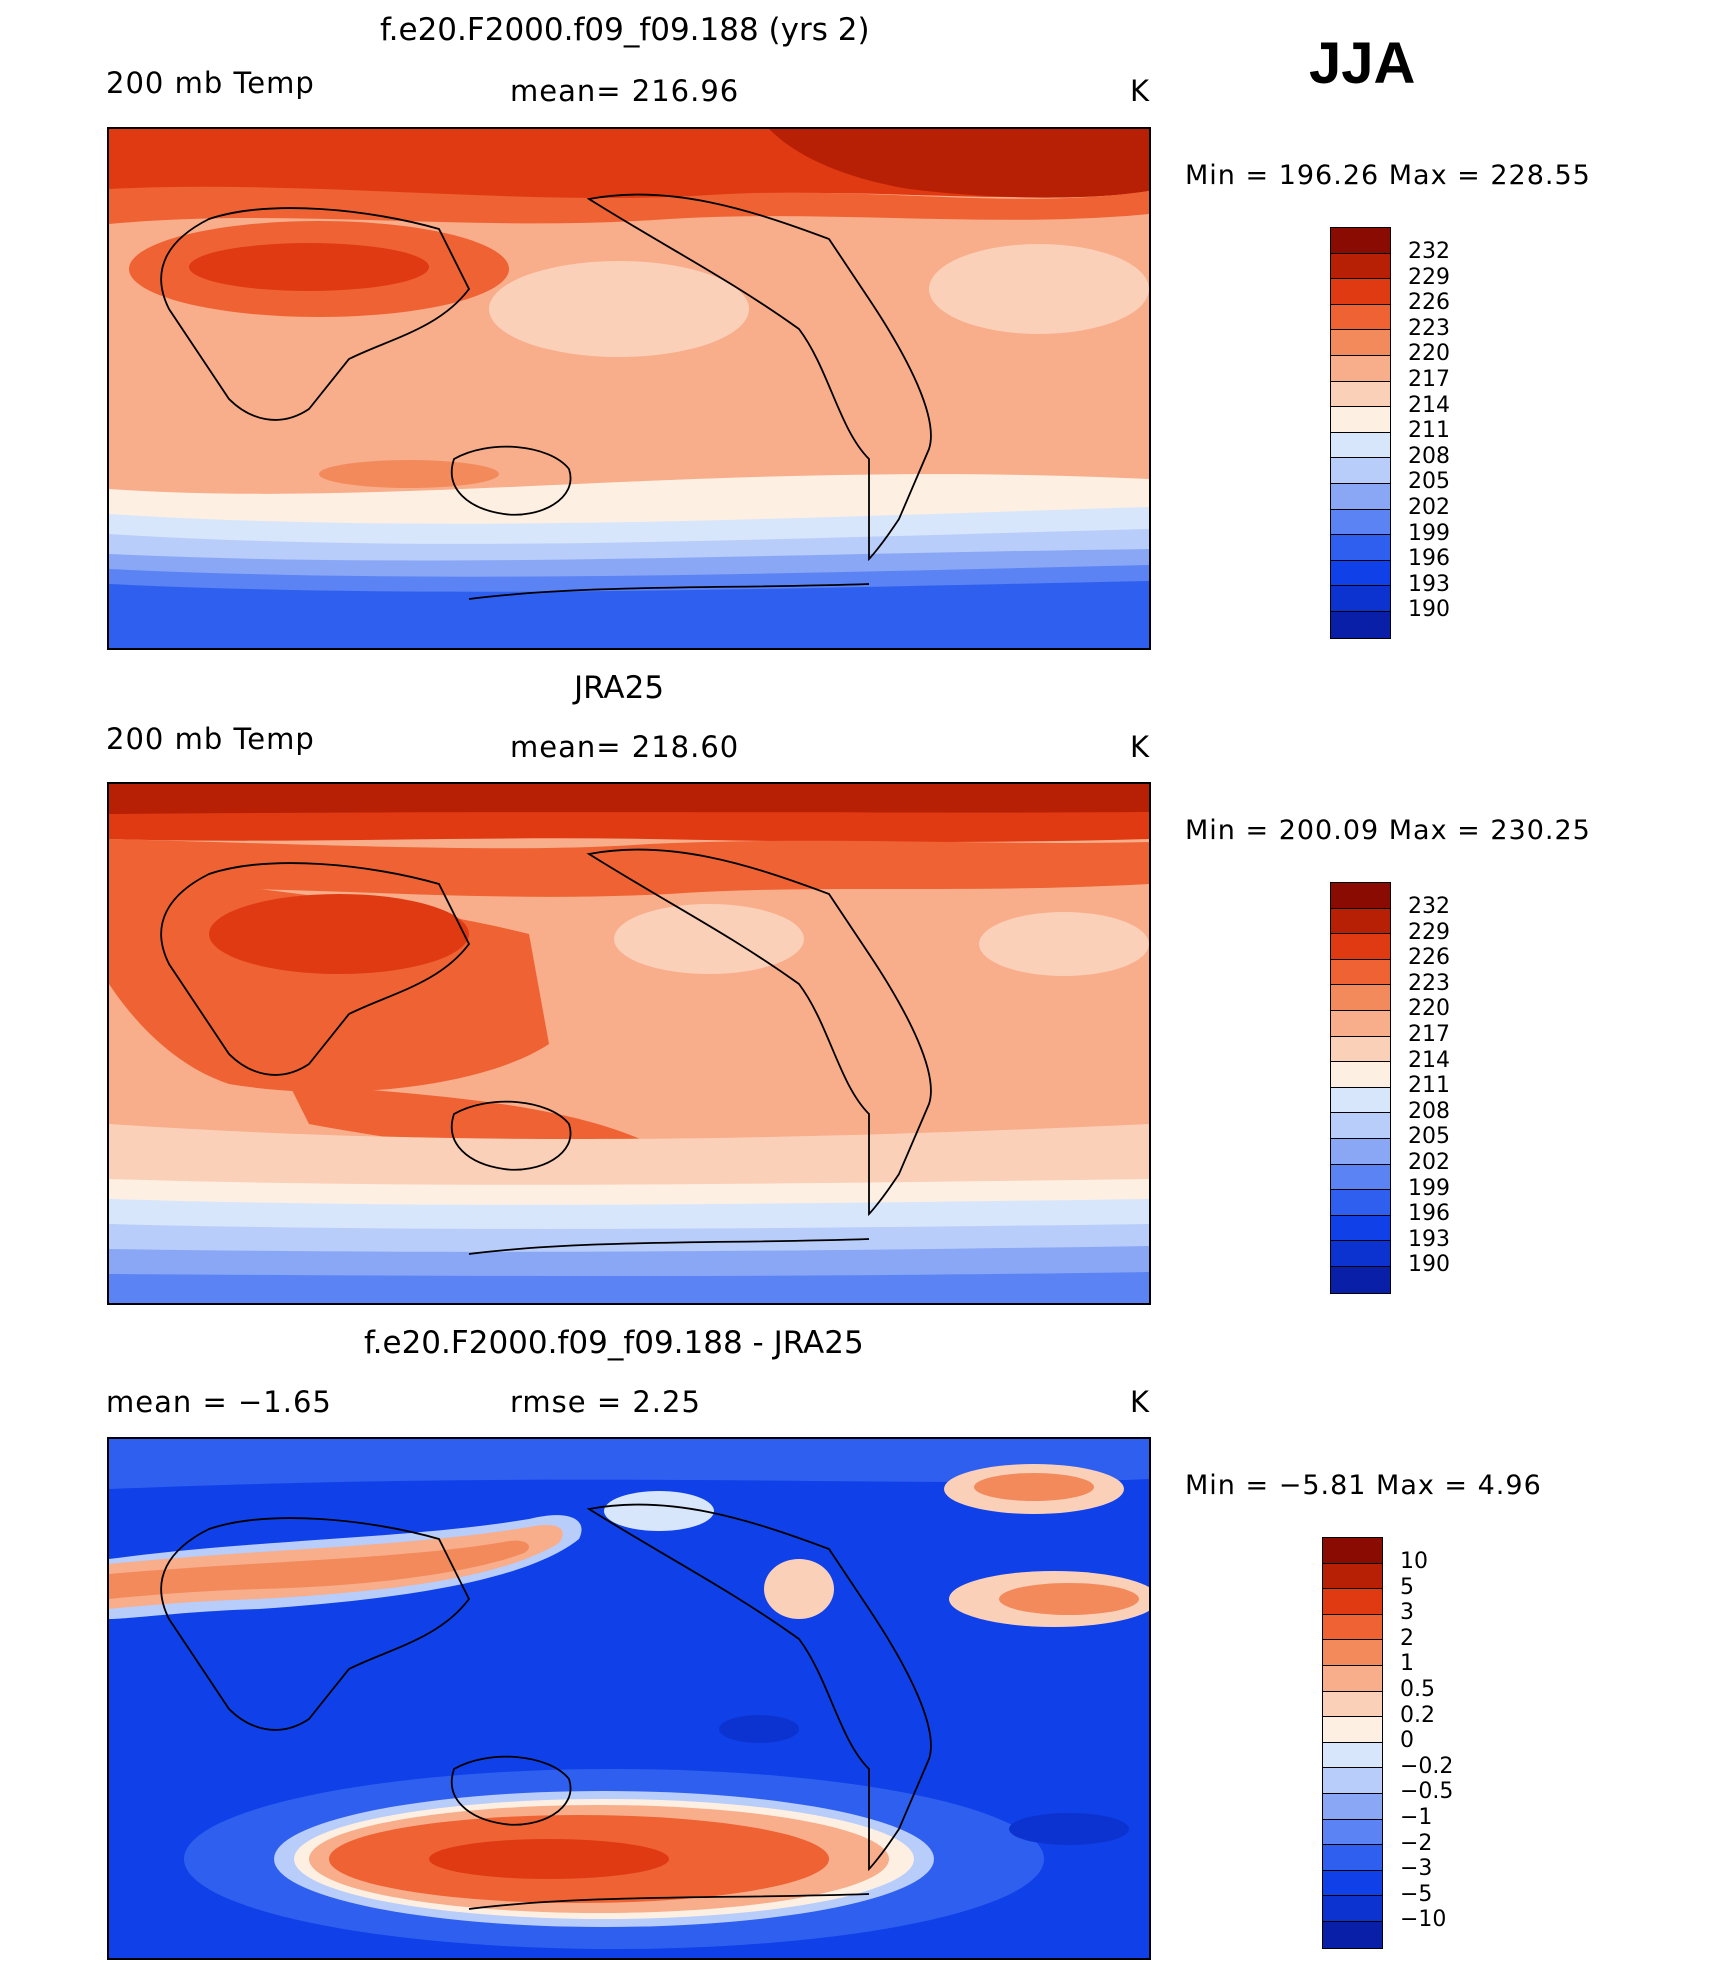 The image size is (1710, 1963). What do you see at coordinates (1407, 1664) in the screenshot?
I see `cbar-tick-label: 1` at bounding box center [1407, 1664].